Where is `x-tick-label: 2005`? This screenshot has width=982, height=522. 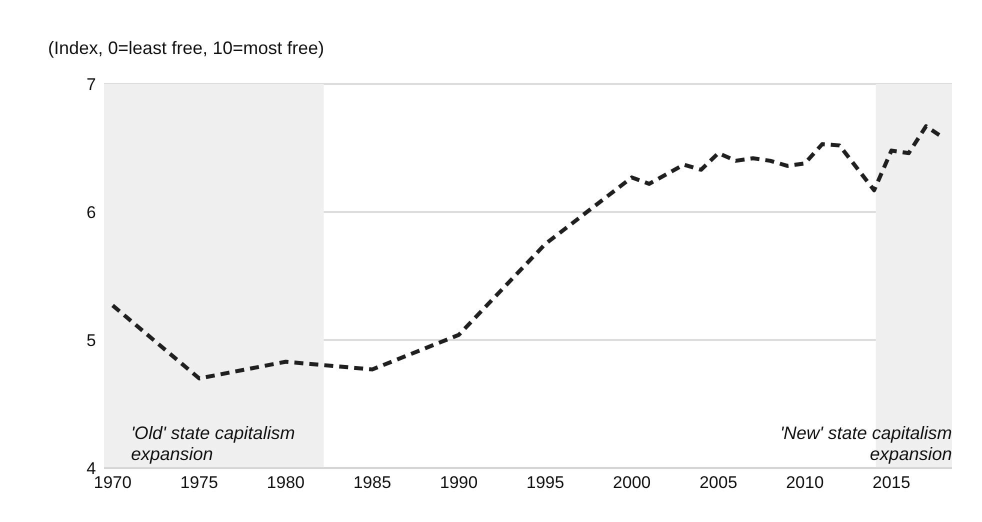 x-tick-label: 2005 is located at coordinates (718, 482).